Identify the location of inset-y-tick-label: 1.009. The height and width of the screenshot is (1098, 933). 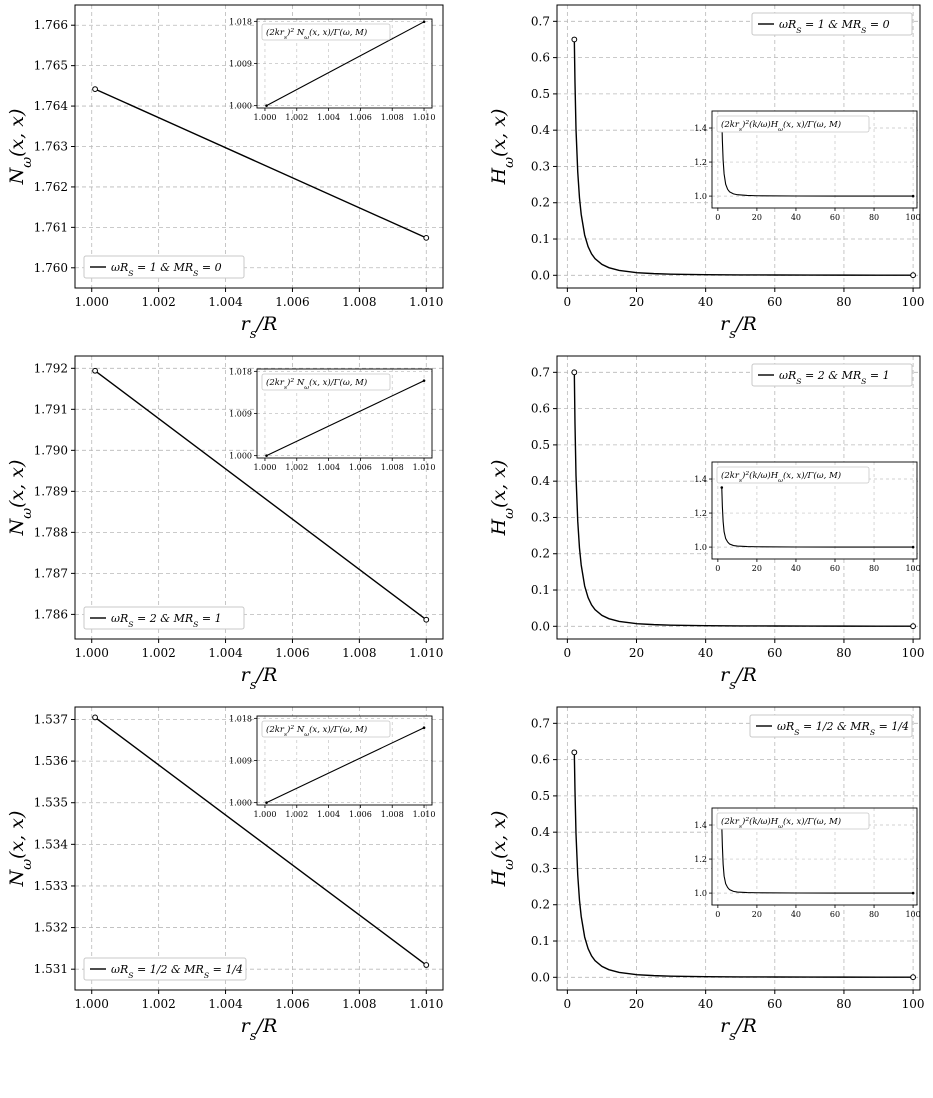
(240, 64).